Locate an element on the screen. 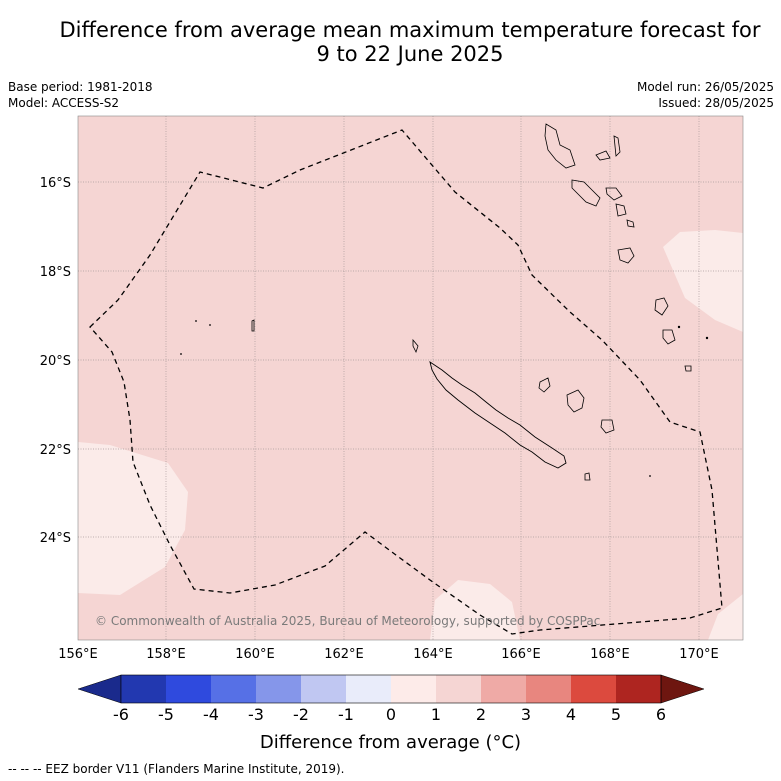 The width and height of the screenshot is (781, 781). model-run: Model run: 26/05/2025 is located at coordinates (705, 87).